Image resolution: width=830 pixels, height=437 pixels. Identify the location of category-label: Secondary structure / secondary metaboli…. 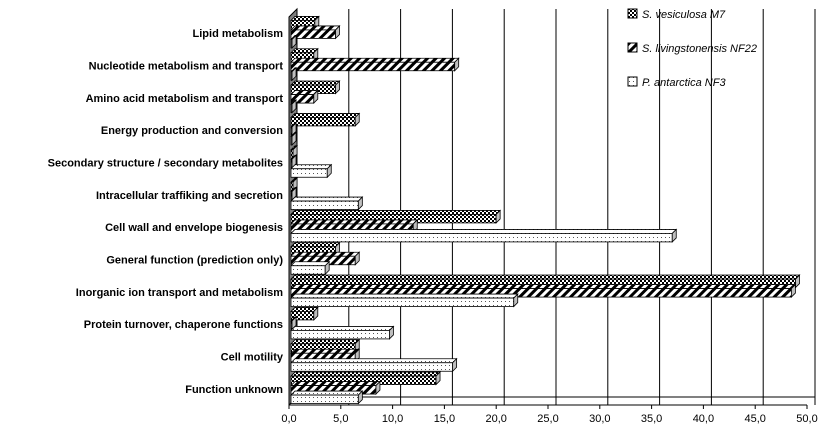
(165, 164).